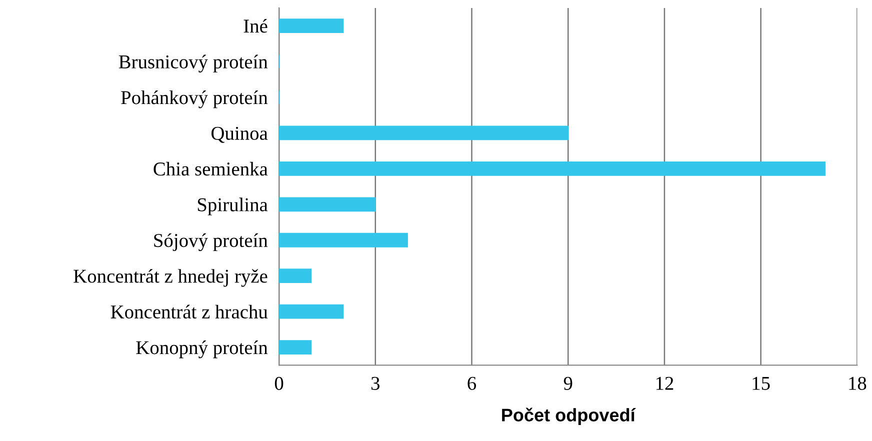 The height and width of the screenshot is (441, 872). What do you see at coordinates (171, 278) in the screenshot?
I see `y-tick-label: Koncentrát z hnedej ryže` at bounding box center [171, 278].